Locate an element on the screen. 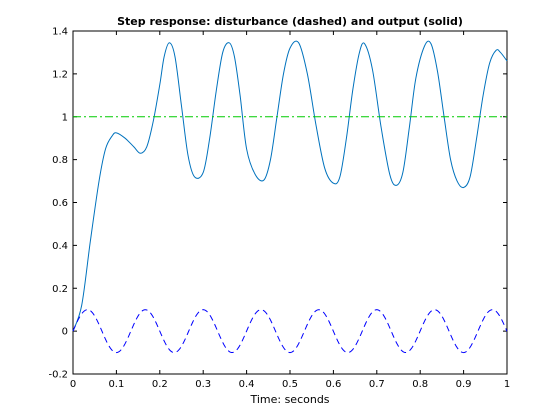 This screenshot has width=560, height=420. x-tick-label: 0.4 is located at coordinates (247, 384).